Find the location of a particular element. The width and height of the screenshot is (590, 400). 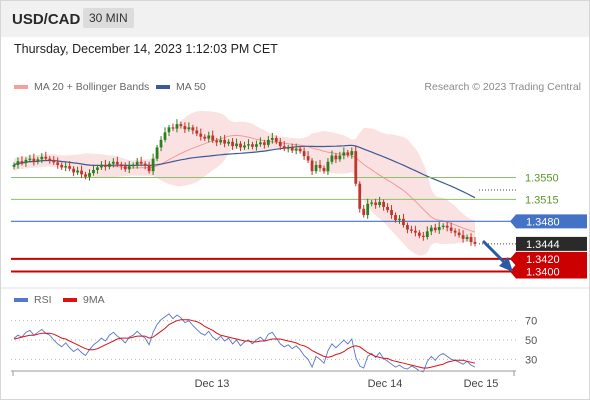

rsi-level-label: 70 is located at coordinates (531, 322).